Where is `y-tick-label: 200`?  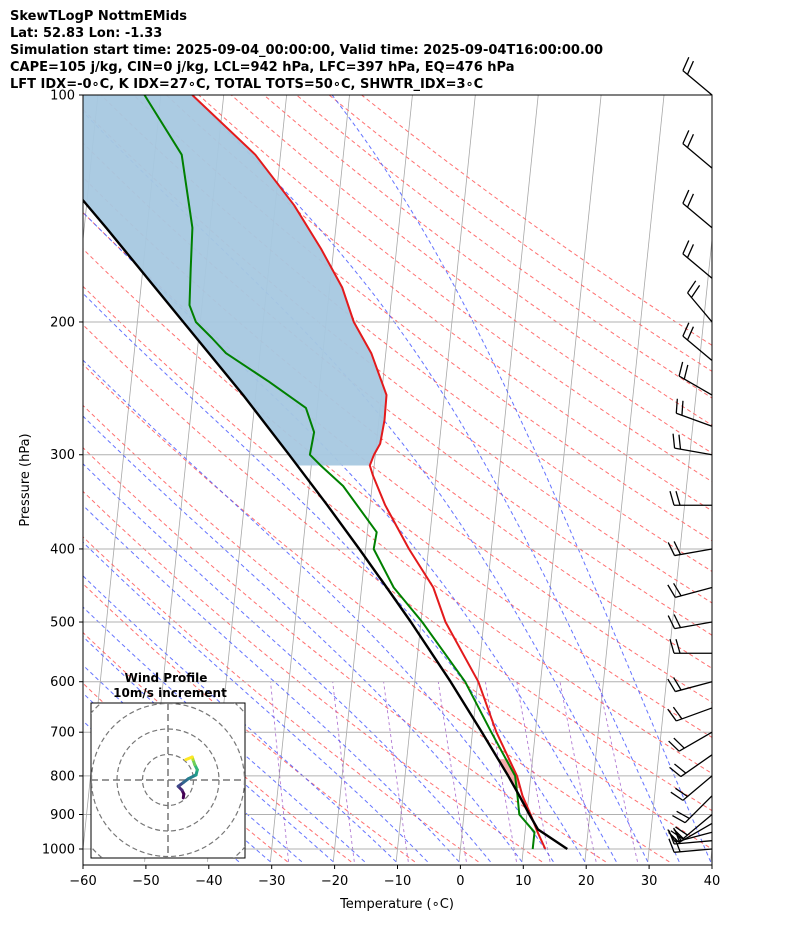 y-tick-label: 200 is located at coordinates (62, 322).